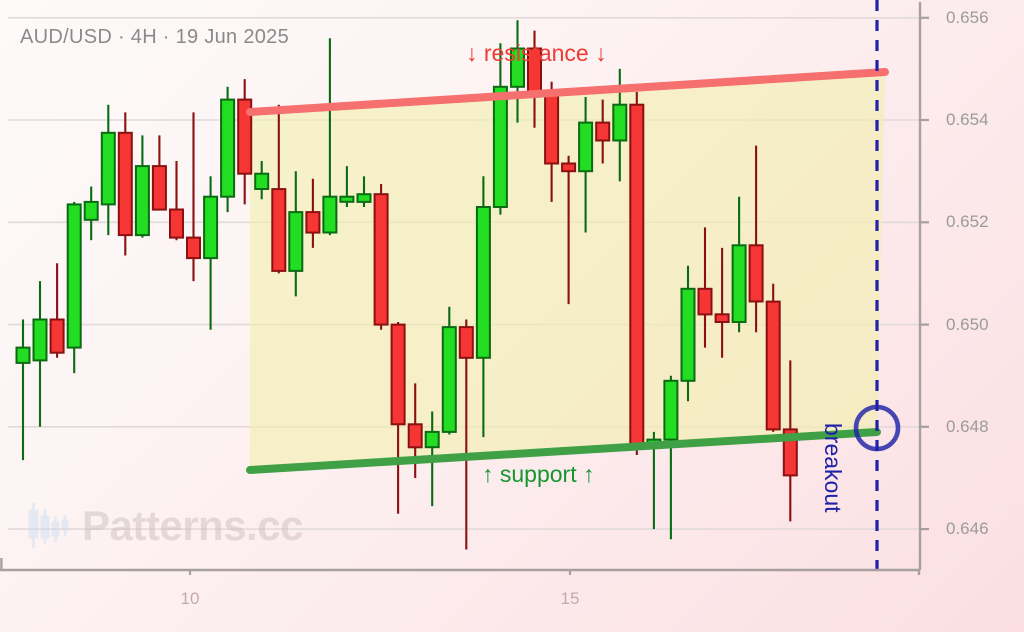 The image size is (1024, 632). I want to click on resistance-annotation: ↓ resistance ↓, so click(536, 53).